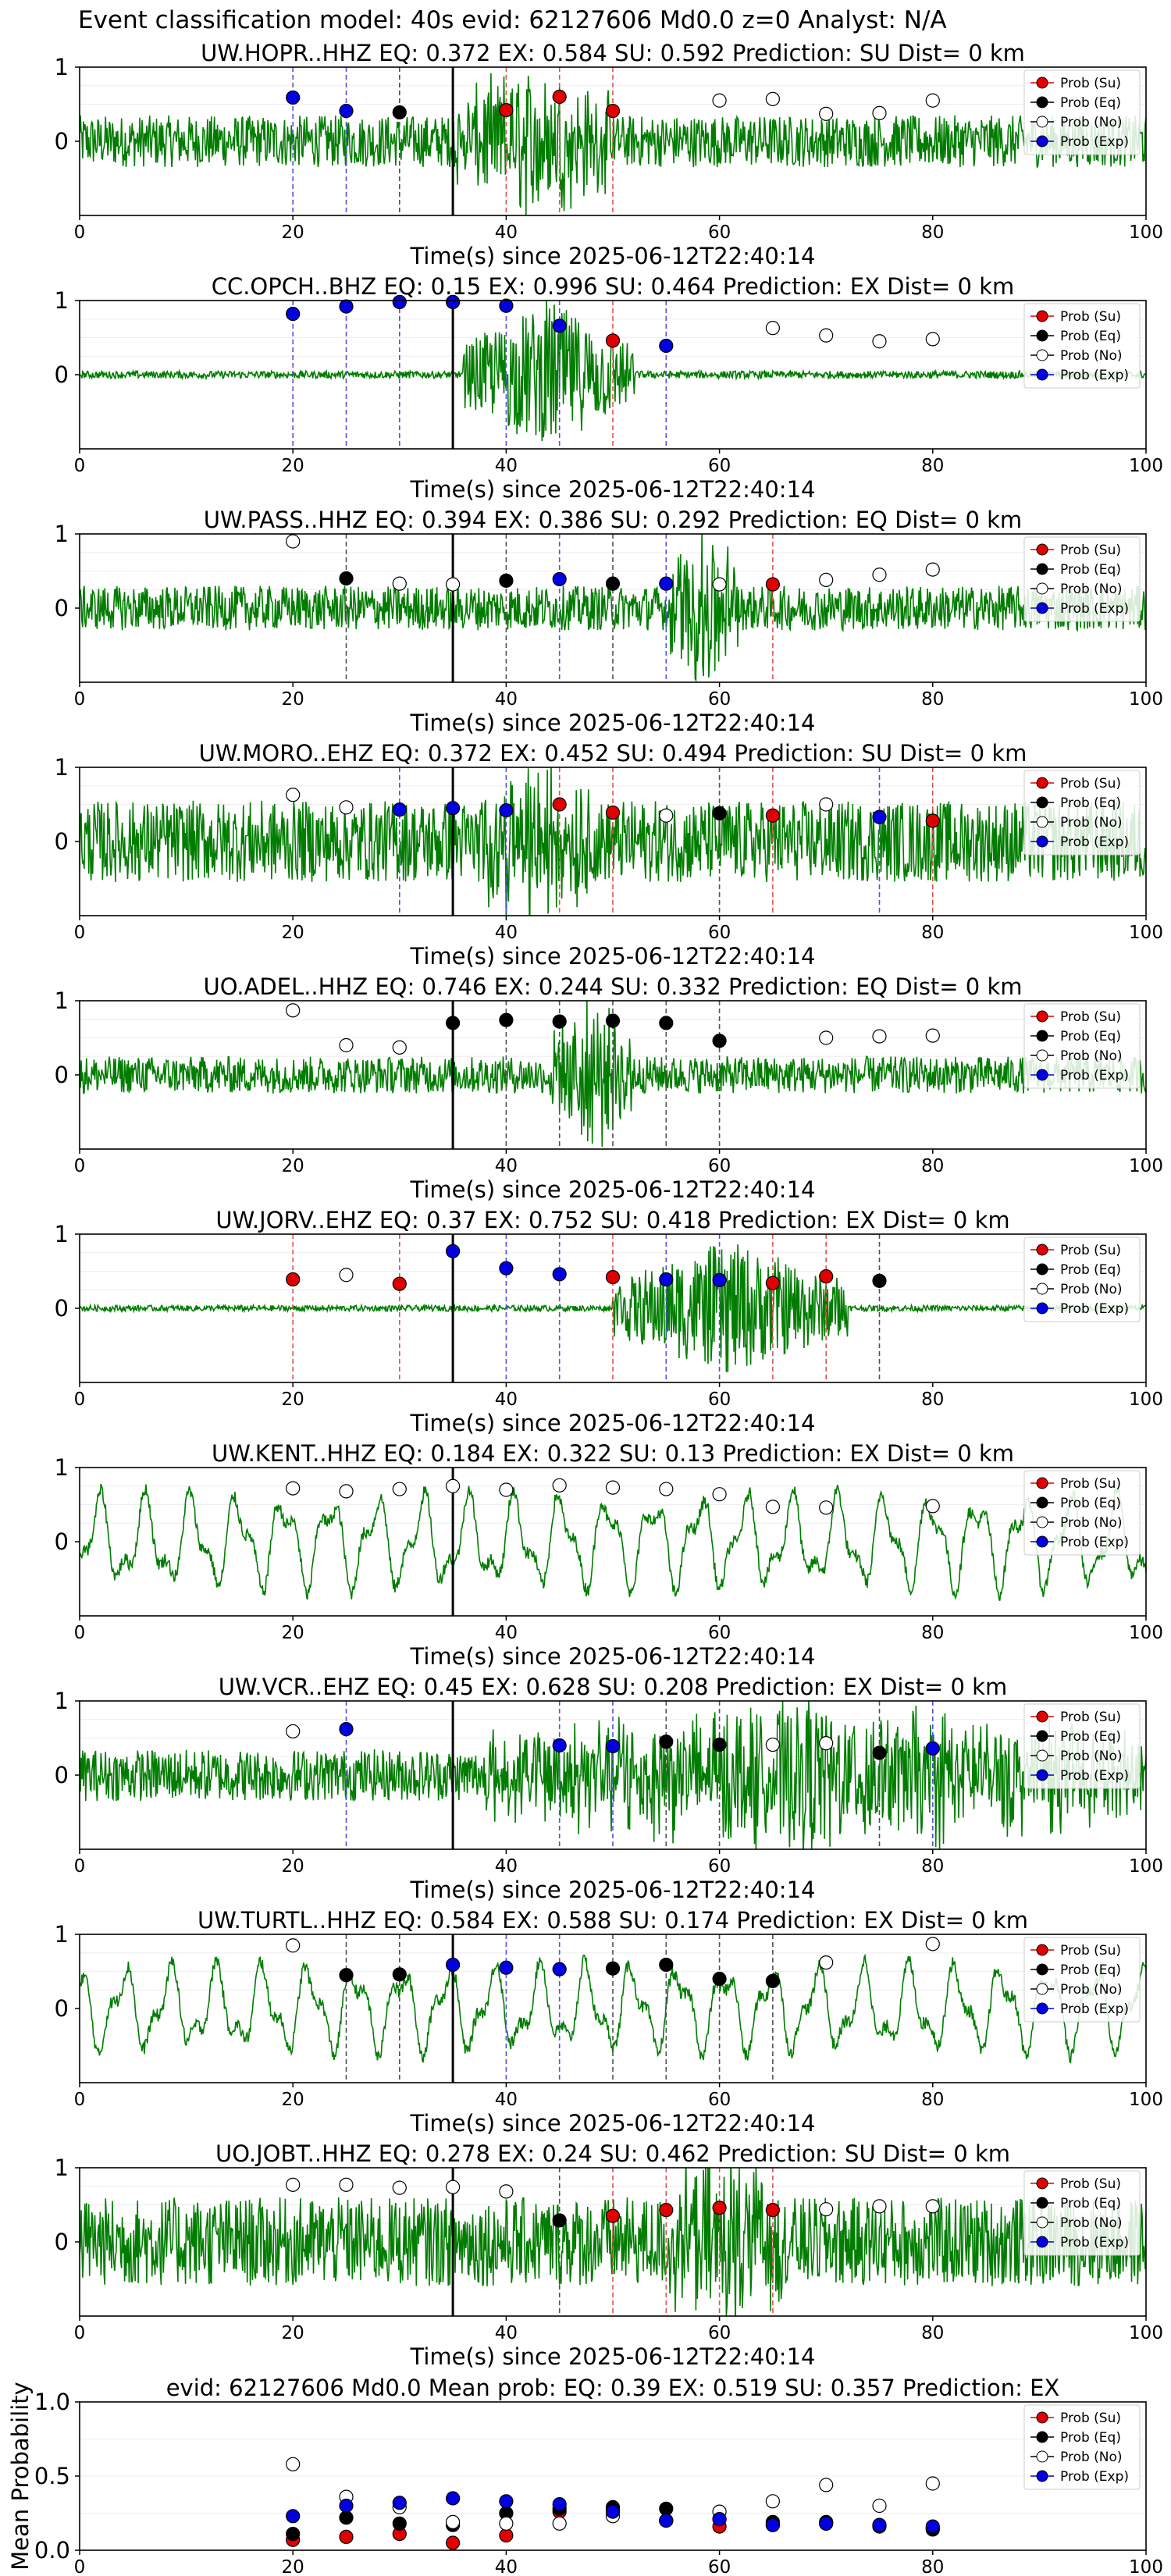  I want to click on legend-label-su: Prob (Su), so click(1090, 1250).